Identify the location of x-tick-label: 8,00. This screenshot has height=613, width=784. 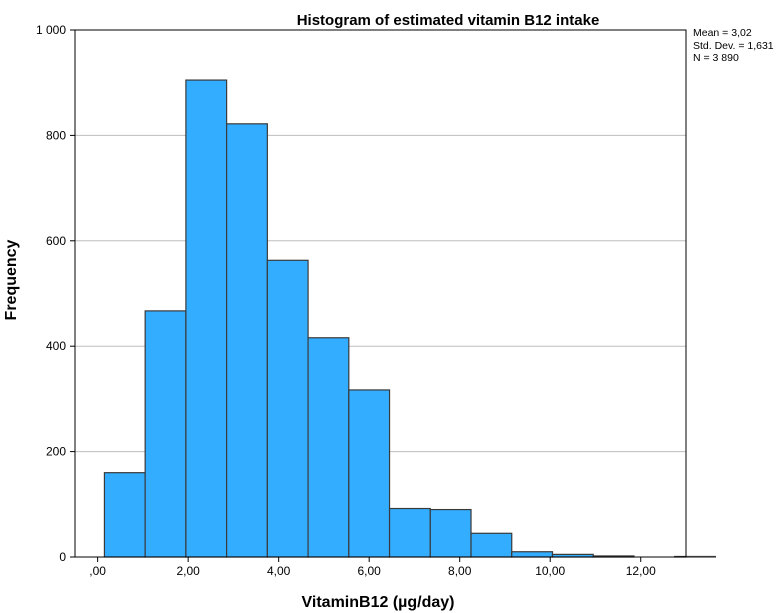
(460, 571).